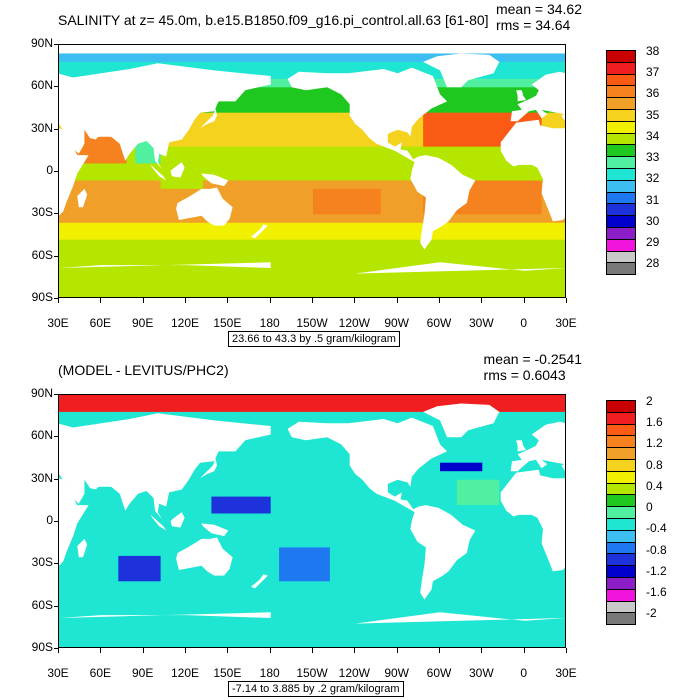 This screenshot has width=700, height=700. I want to click on colorbar-label: 1.2, so click(654, 443).